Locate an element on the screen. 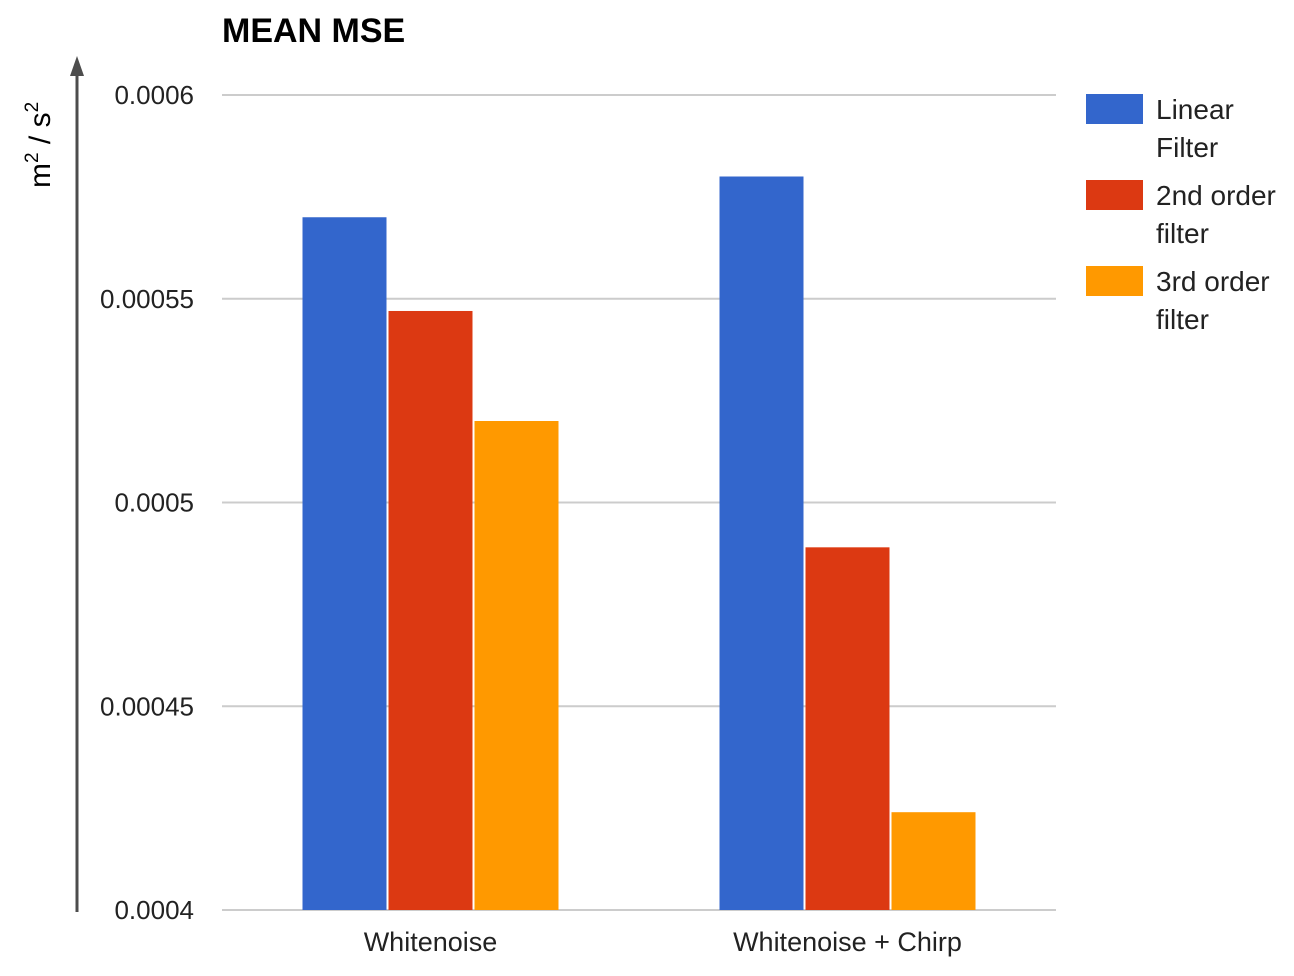 Image resolution: width=1294 pixels, height=976 pixels. y-tick-label: 0.00045 is located at coordinates (147, 706).